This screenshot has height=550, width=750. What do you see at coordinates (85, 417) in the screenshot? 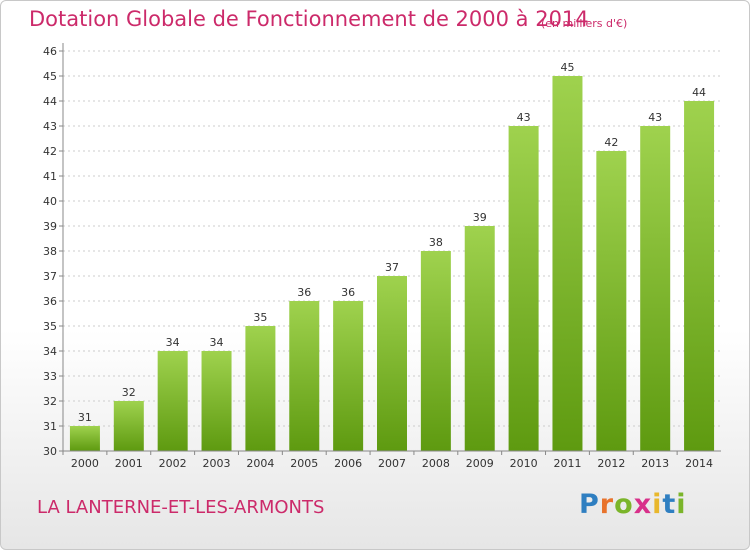
I see `bar-value-label: 31` at bounding box center [85, 417].